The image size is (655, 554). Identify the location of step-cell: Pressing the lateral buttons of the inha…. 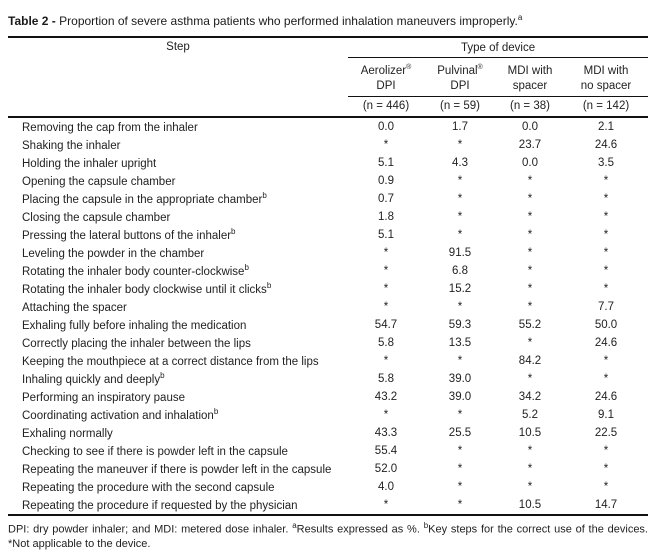
(178, 235).